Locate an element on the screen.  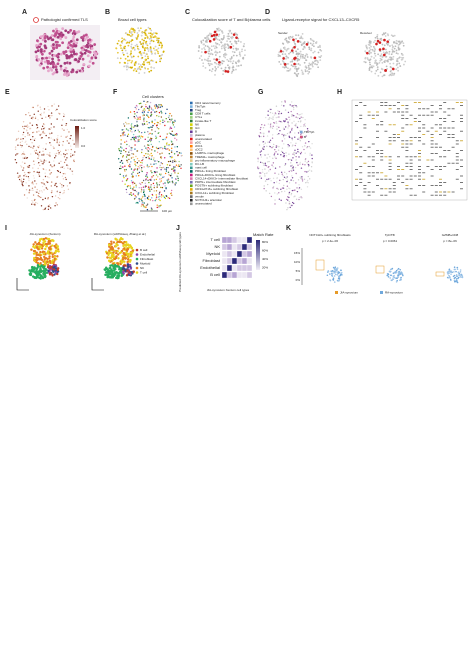
legend-title: Match Rate is located at coordinates (263, 234).